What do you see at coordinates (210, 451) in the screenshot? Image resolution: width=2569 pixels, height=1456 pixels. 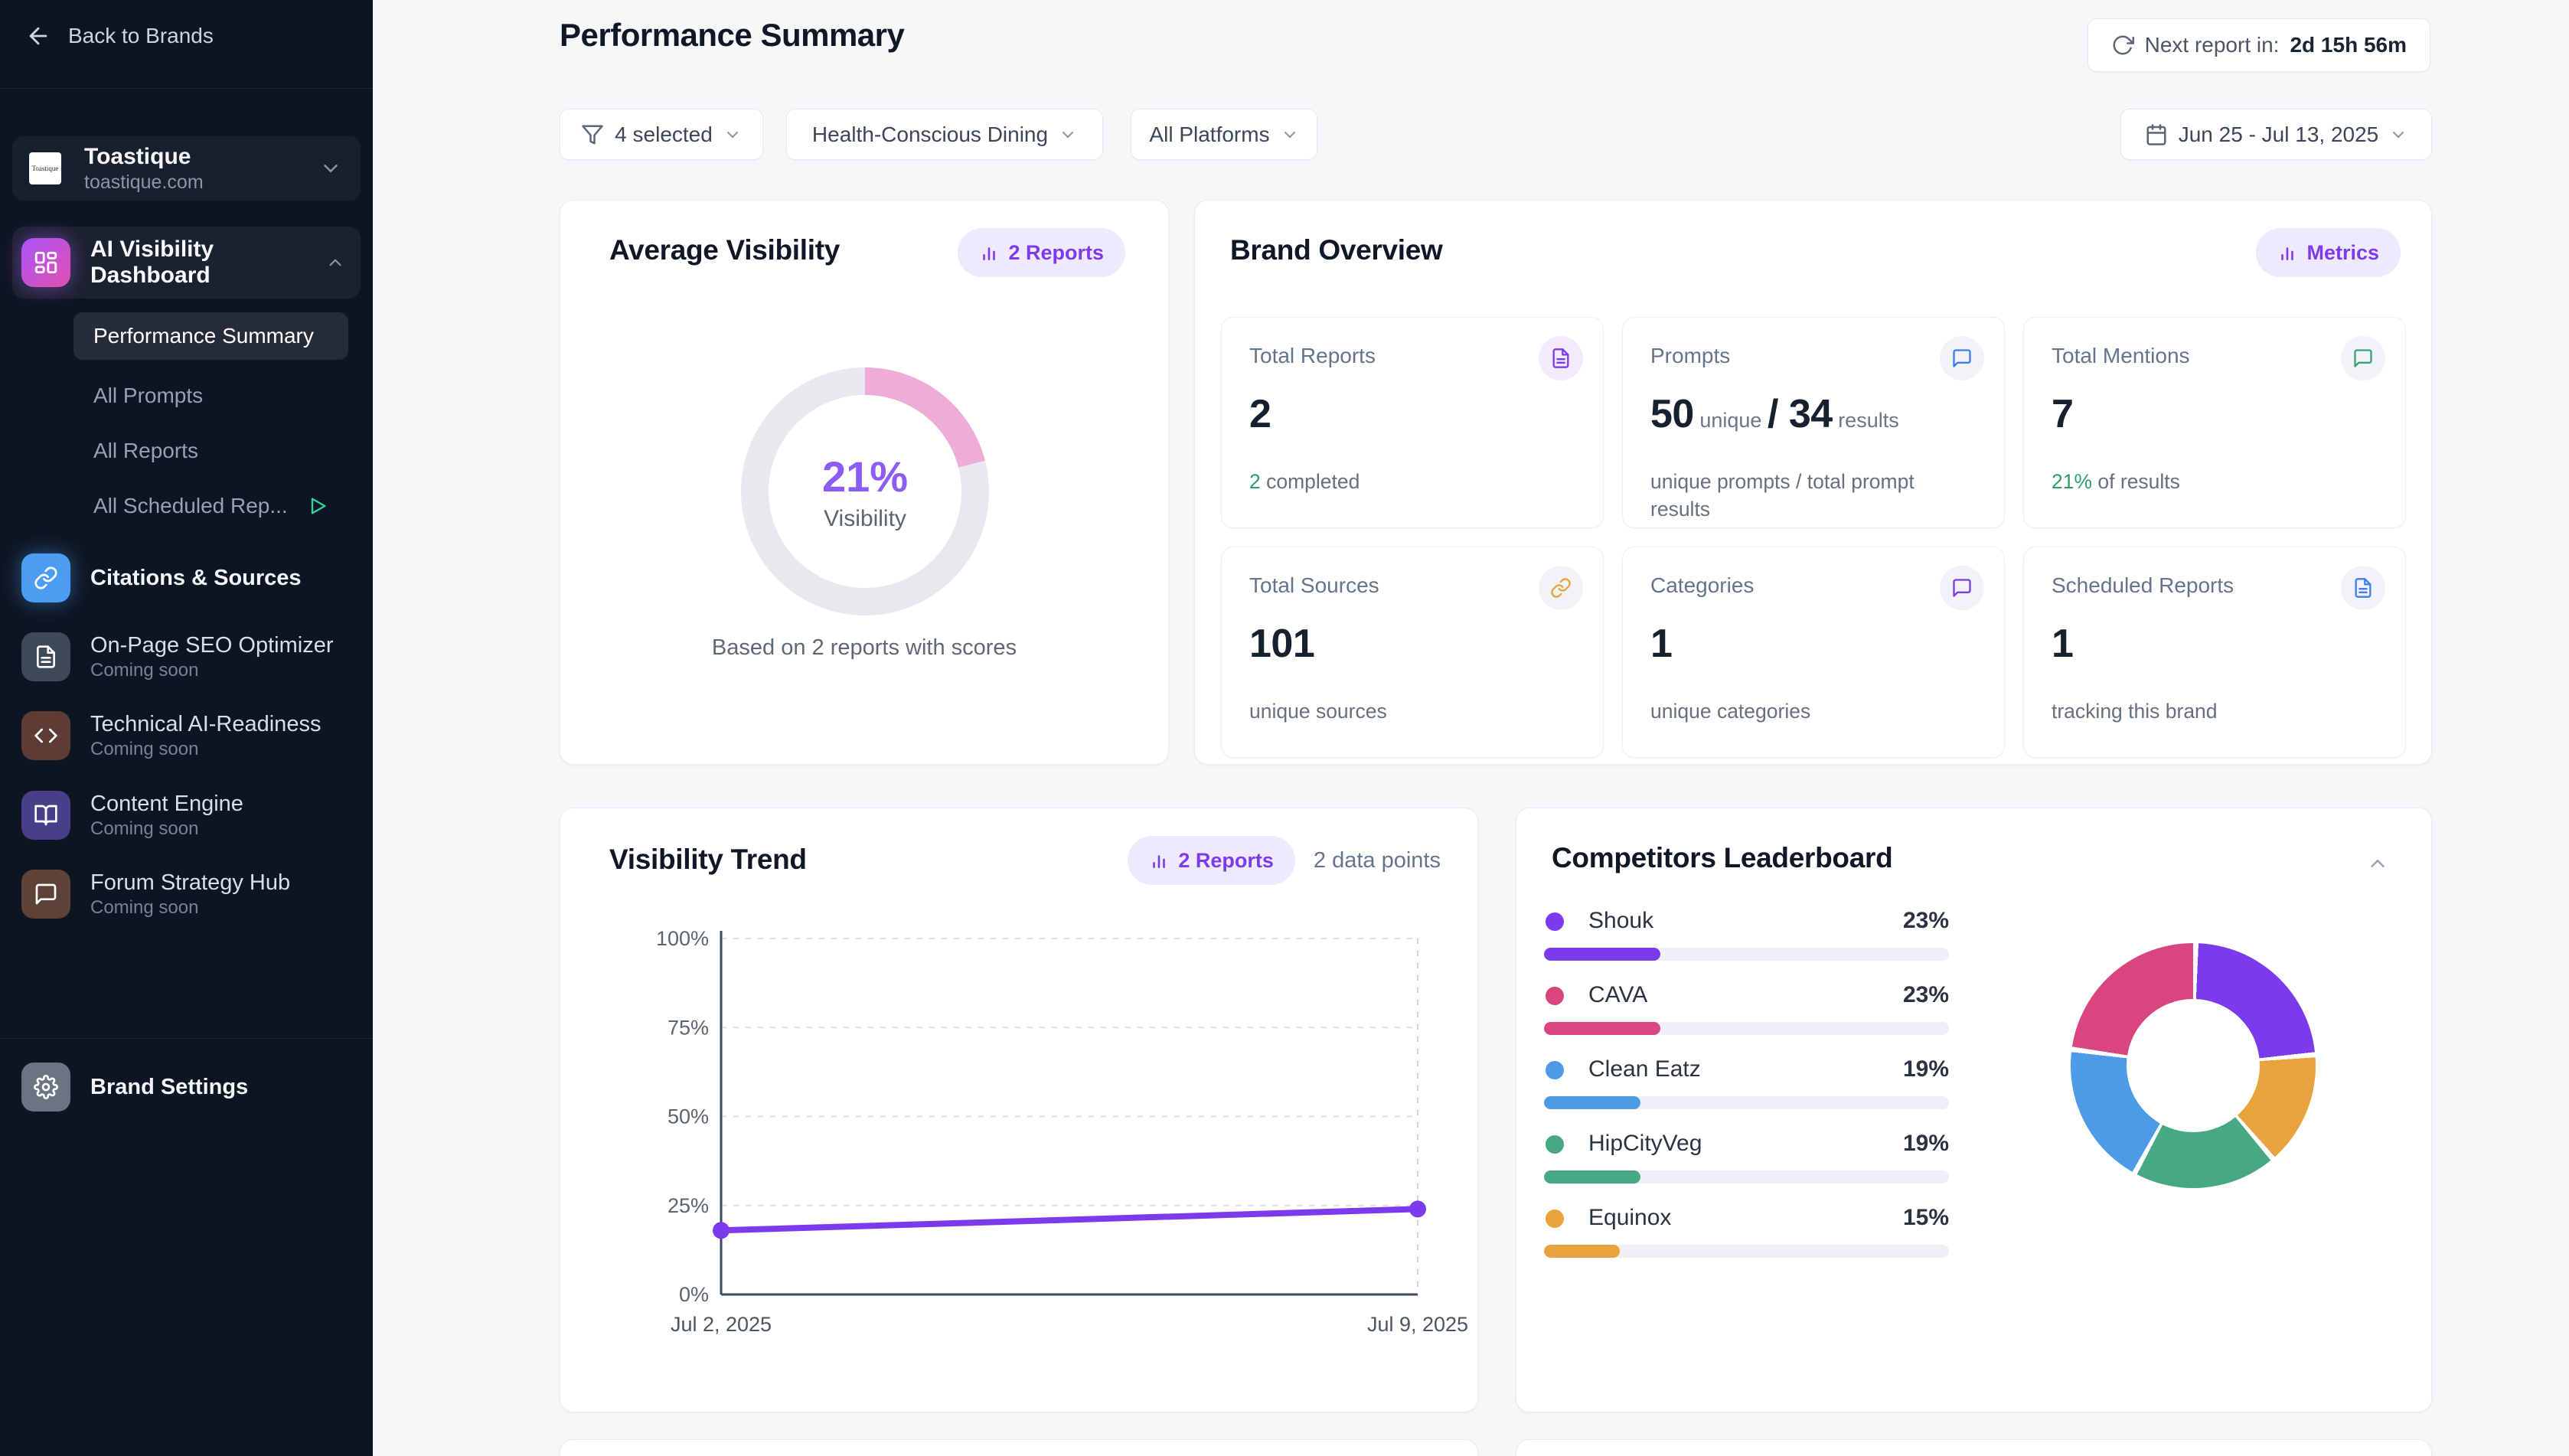 I see `sidebar-item-all-reports: All Reports` at bounding box center [210, 451].